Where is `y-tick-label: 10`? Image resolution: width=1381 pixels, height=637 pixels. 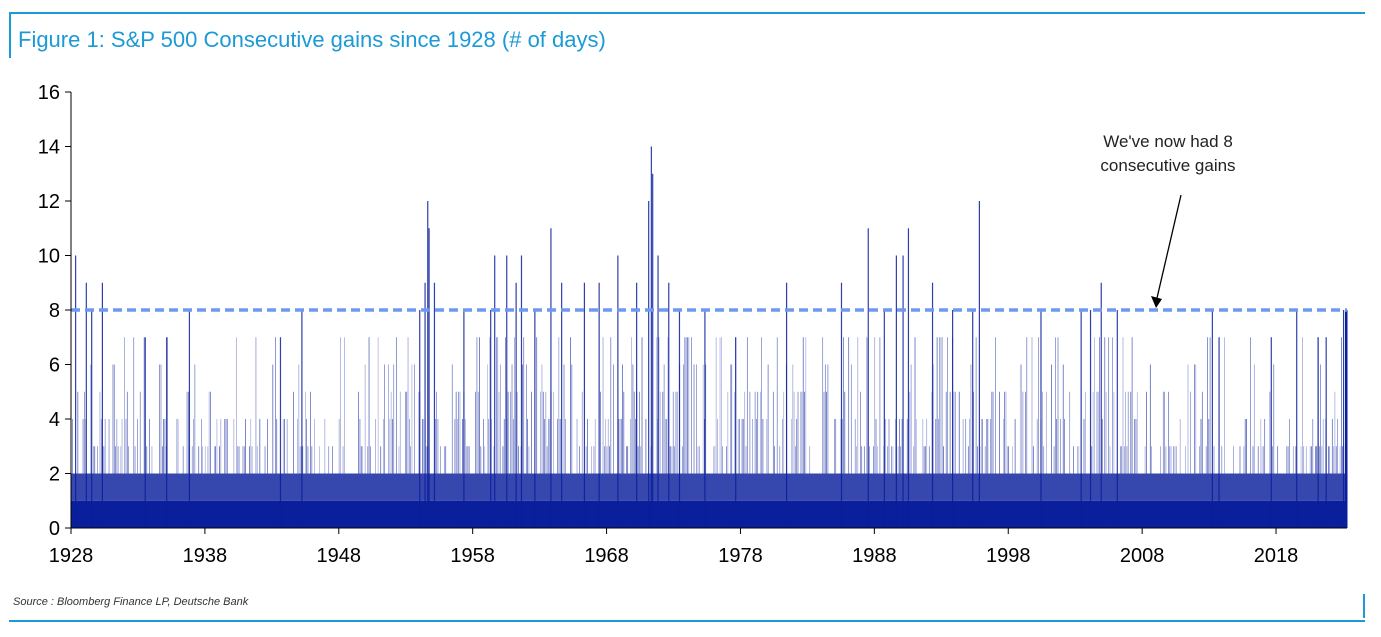 y-tick-label: 10 is located at coordinates (49, 257).